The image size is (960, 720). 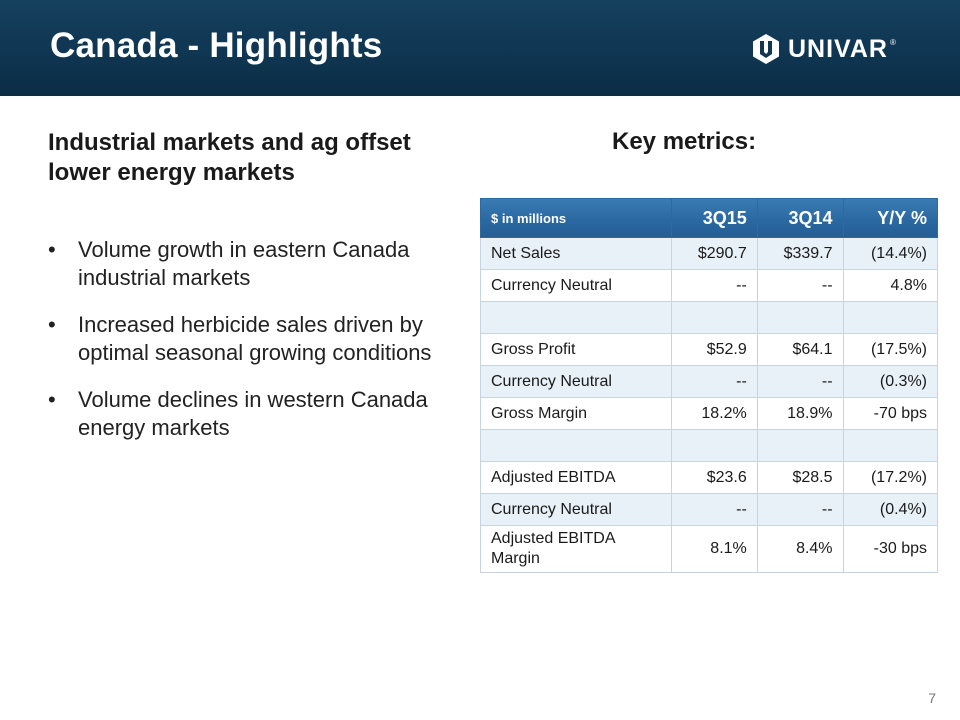 I want to click on cell-yoy: (0.3%), so click(x=890, y=381).